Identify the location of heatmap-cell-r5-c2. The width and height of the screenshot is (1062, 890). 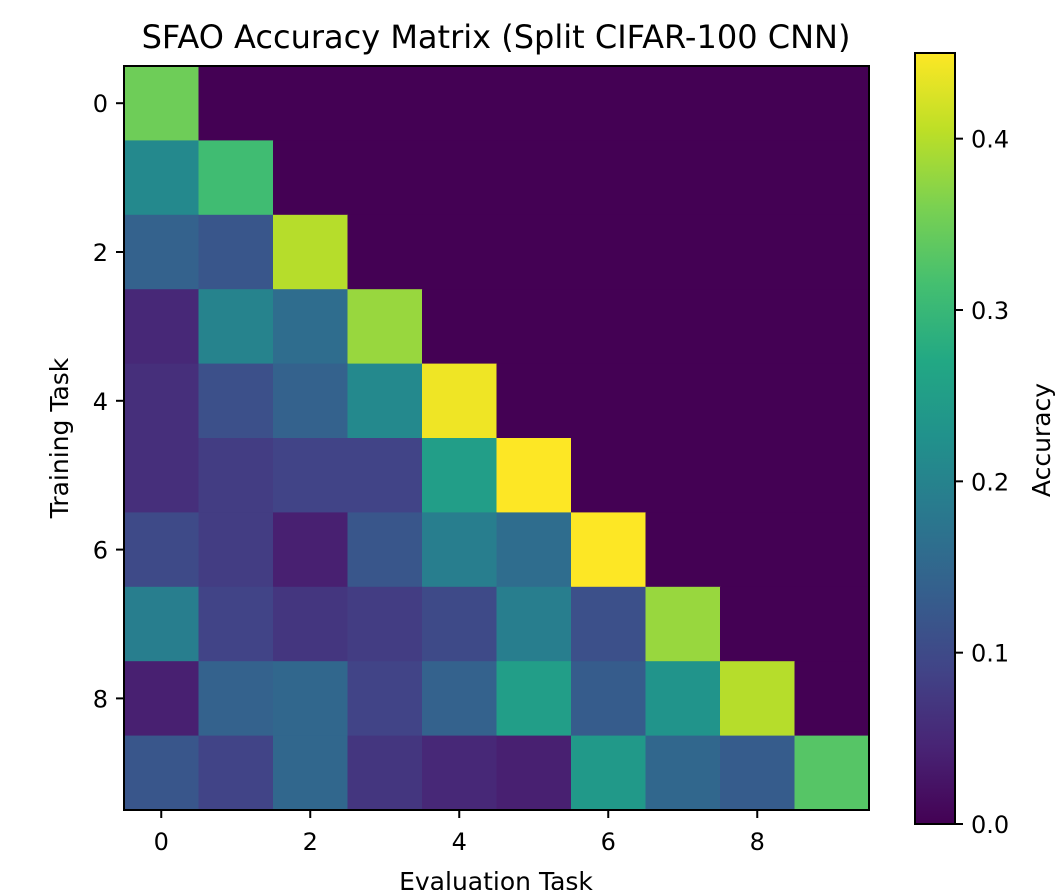
(311, 475).